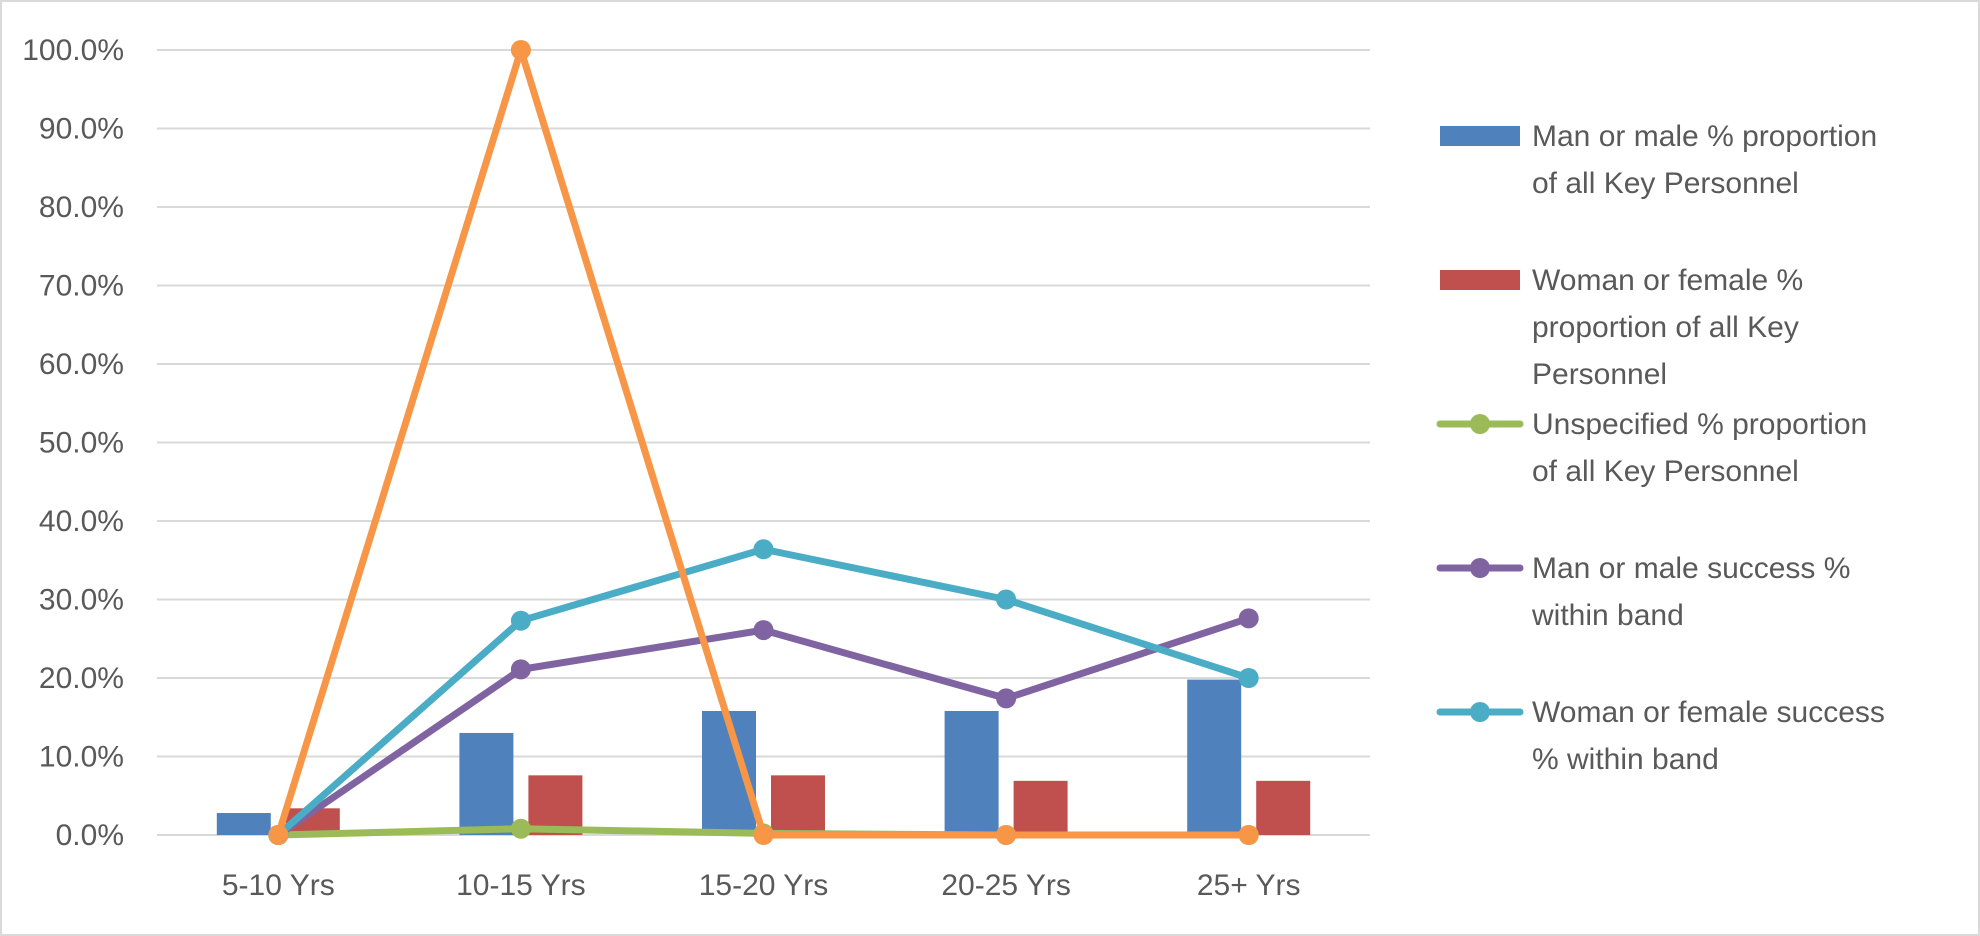 Image resolution: width=1980 pixels, height=936 pixels. I want to click on x-tick-label: 5-10 Yrs, so click(278, 885).